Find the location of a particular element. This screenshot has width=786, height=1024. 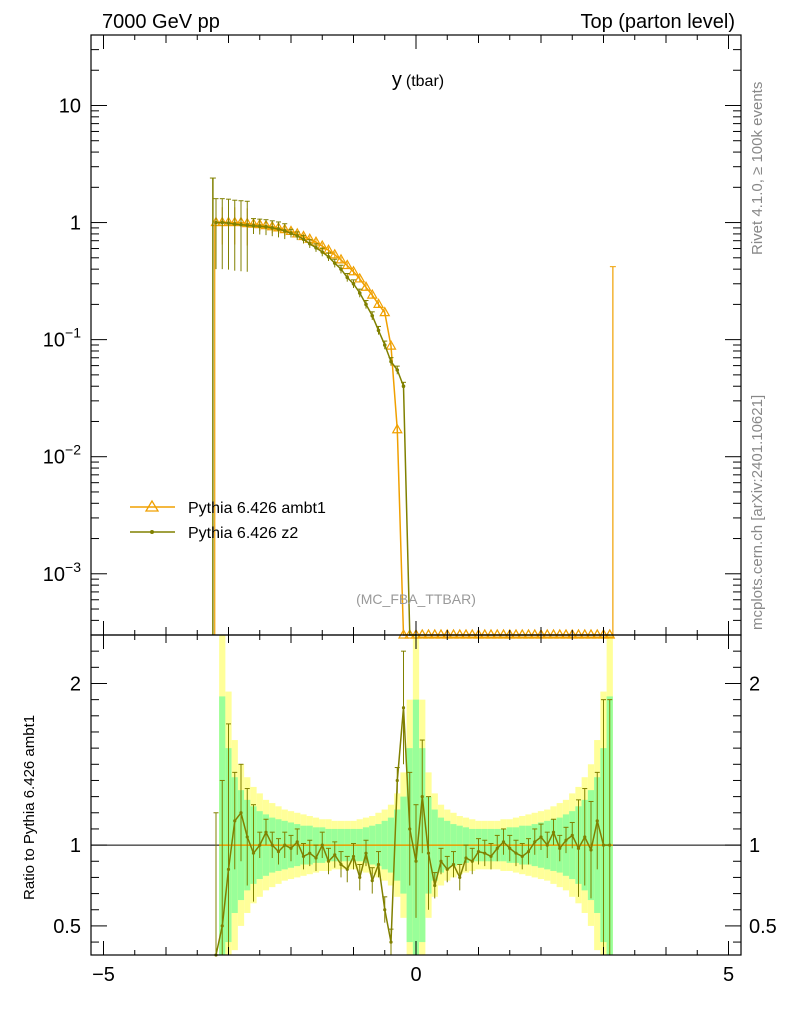

legend-marker-triangle is located at coordinates (152, 505).